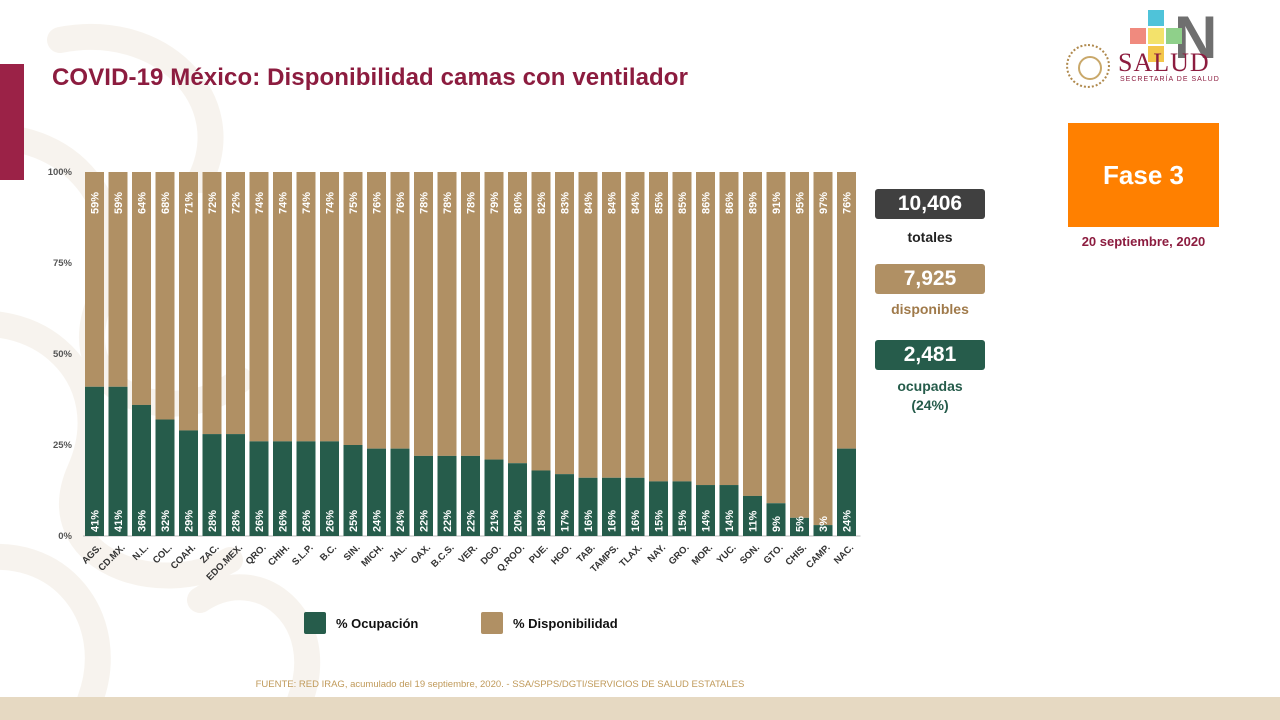  I want to click on bar-label-available: 80%, so click(519, 203).